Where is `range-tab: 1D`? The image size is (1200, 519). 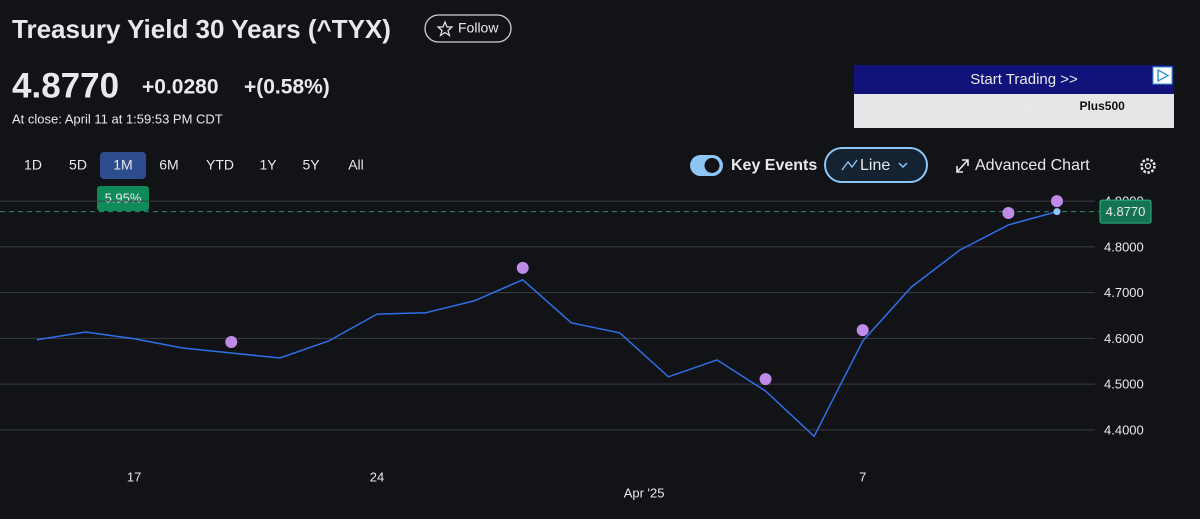
range-tab: 1D is located at coordinates (33, 165).